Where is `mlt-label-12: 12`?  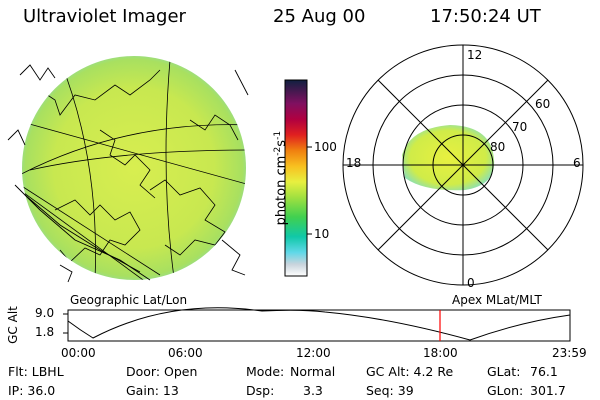 mlt-label-12: 12 is located at coordinates (475, 55).